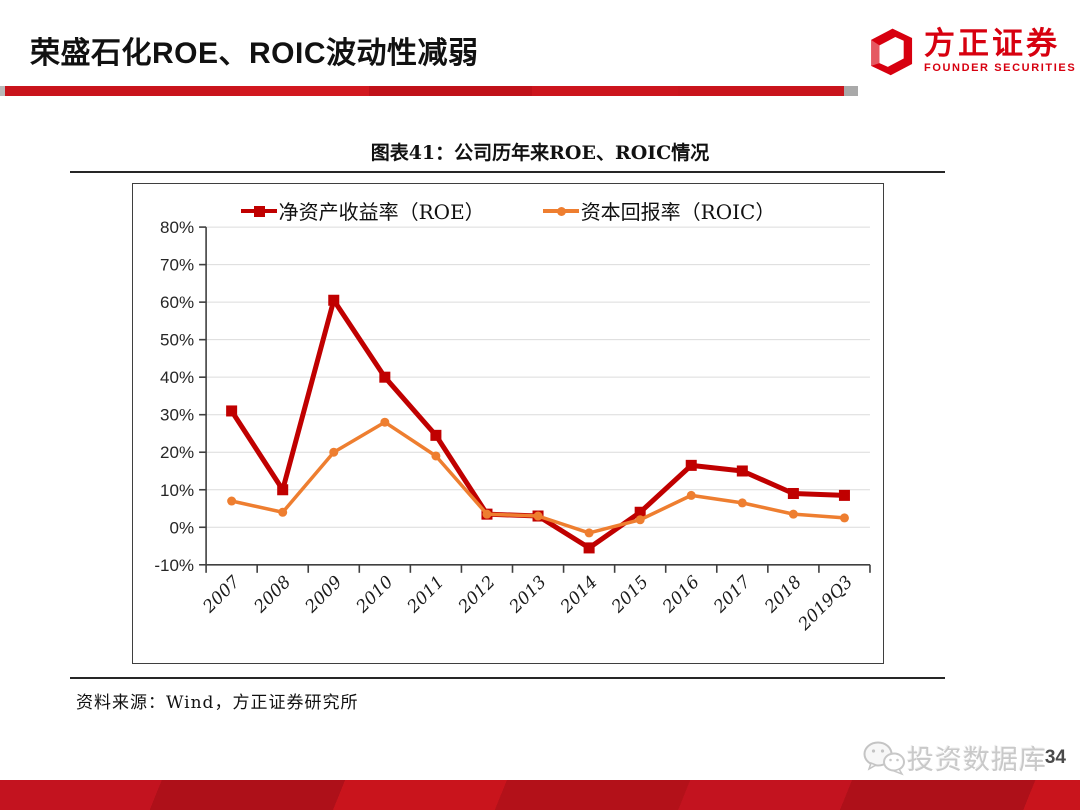 The height and width of the screenshot is (810, 1080). What do you see at coordinates (181, 527) in the screenshot?
I see `svg-text: 0%` at bounding box center [181, 527].